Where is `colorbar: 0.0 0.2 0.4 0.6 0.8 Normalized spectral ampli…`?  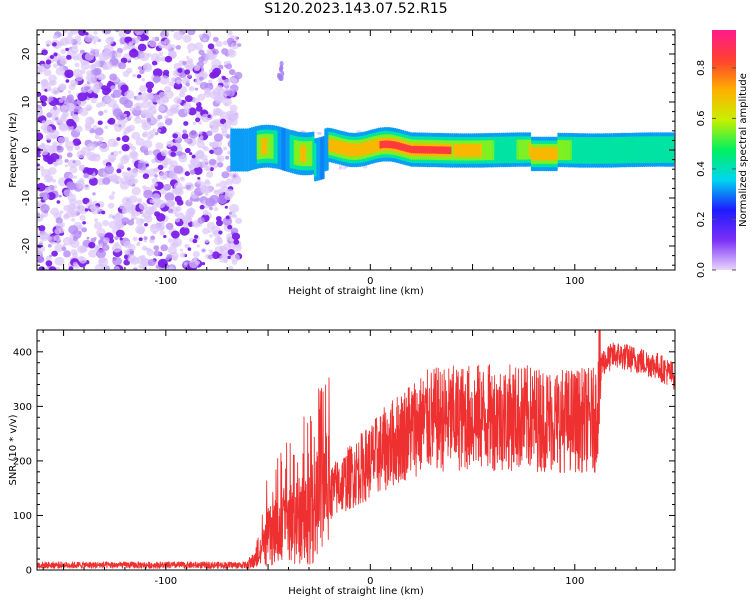 colorbar: 0.0 0.2 0.4 0.6 0.8 Normalized spectral ampli… is located at coordinates (722, 154).